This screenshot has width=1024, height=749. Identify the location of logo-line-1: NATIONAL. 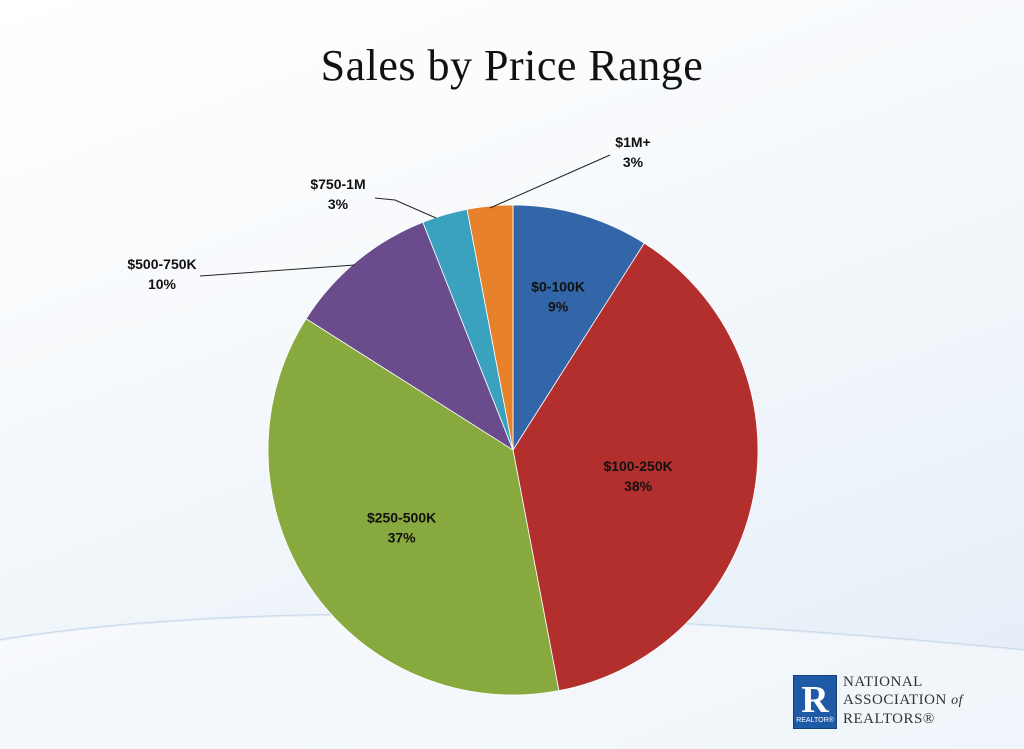
(883, 682).